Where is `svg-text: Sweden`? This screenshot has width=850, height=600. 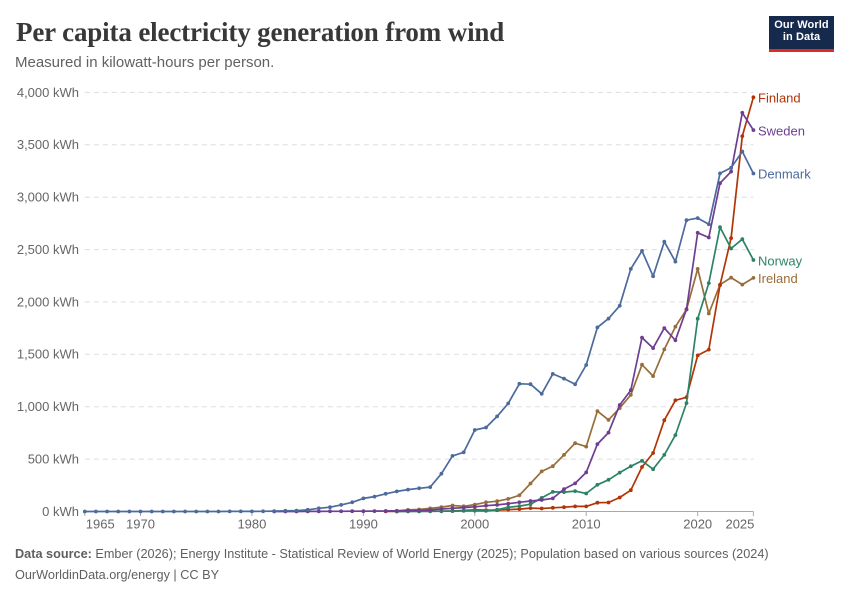 svg-text: Sweden is located at coordinates (781, 131).